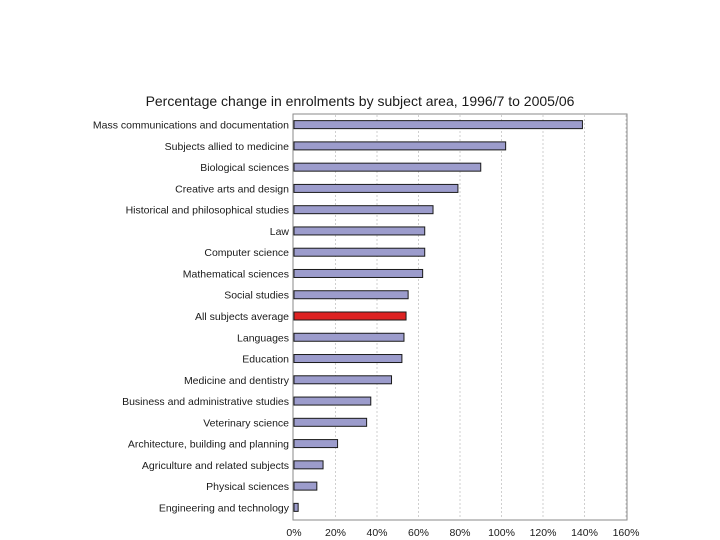  Describe the element at coordinates (584, 533) in the screenshot. I see `x-tick-label: 140%` at that location.